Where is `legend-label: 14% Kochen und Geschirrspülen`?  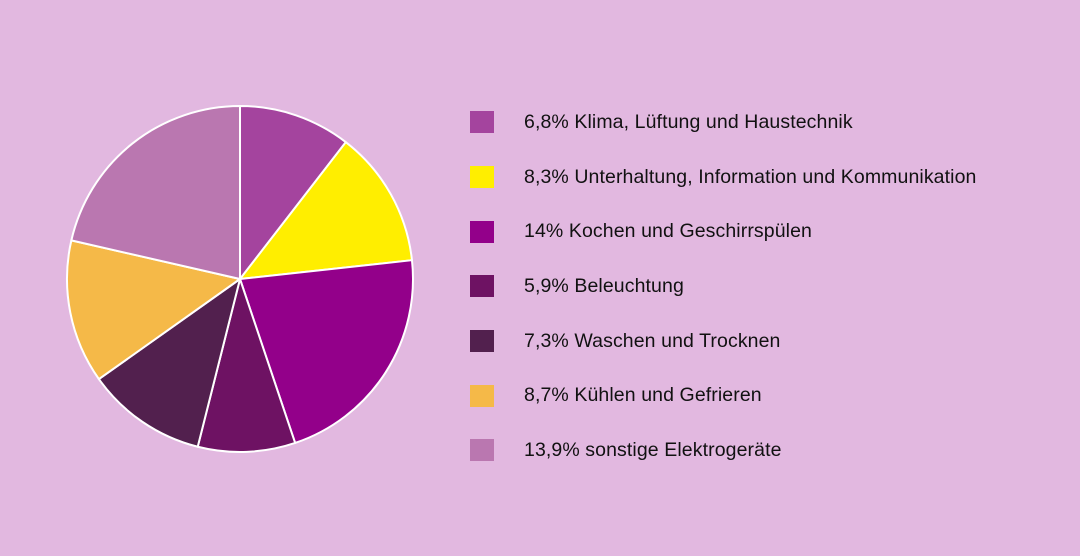 legend-label: 14% Kochen und Geschirrspülen is located at coordinates (668, 231).